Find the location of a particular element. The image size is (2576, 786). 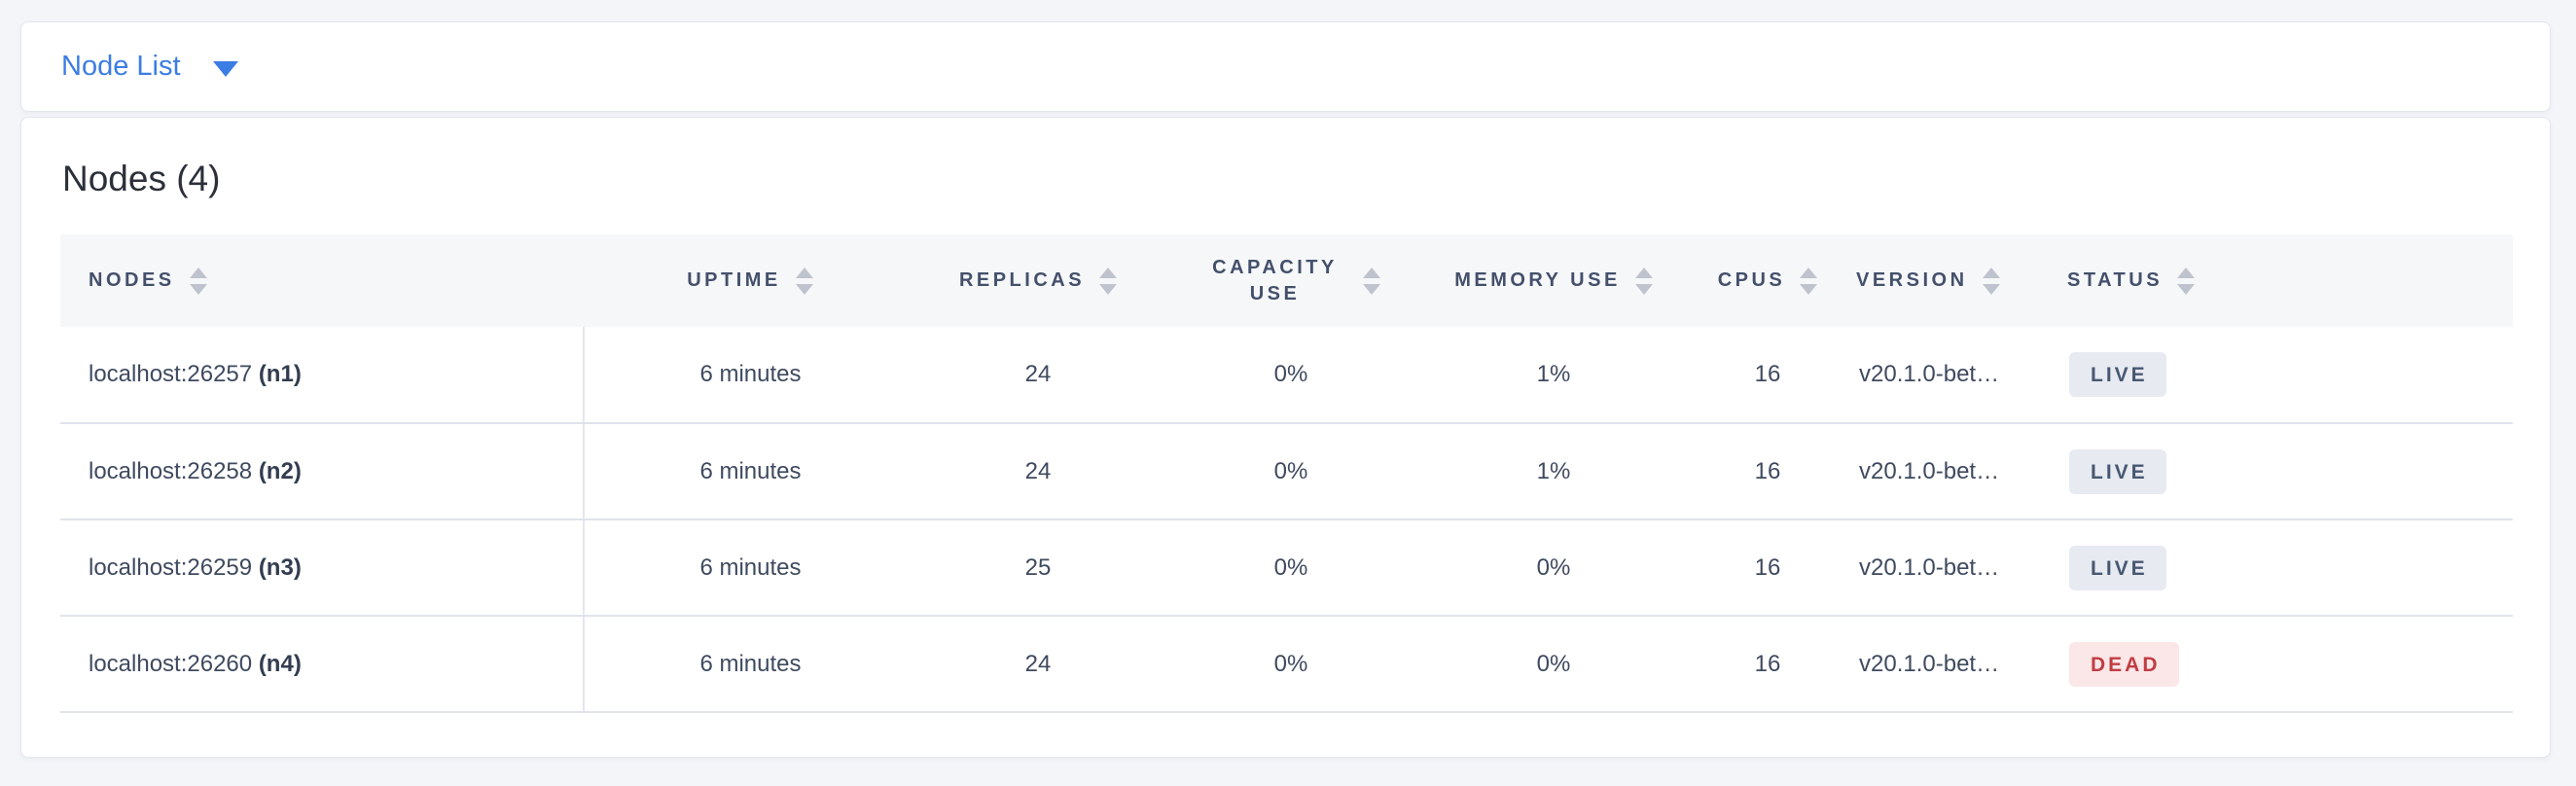

column-header-uptime: UPTIME is located at coordinates (750, 280).